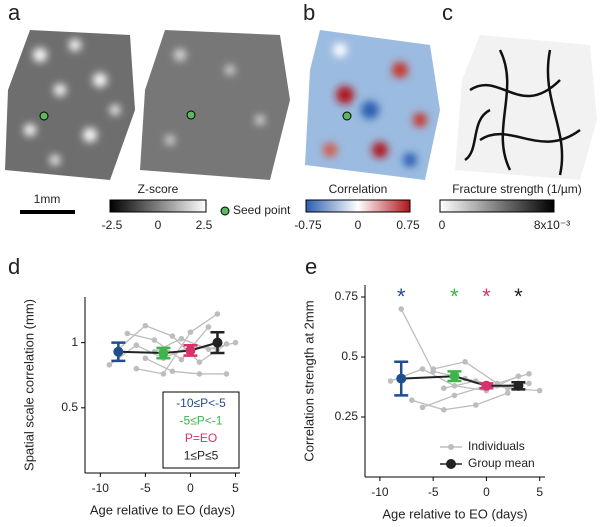 This screenshot has height=527, width=600. What do you see at coordinates (14, 266) in the screenshot?
I see `panel-label: d` at bounding box center [14, 266].